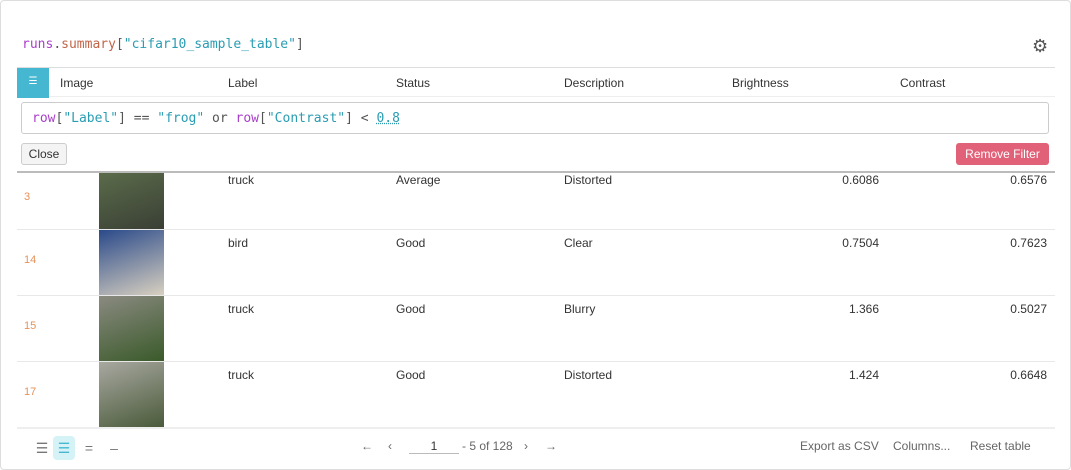 The height and width of the screenshot is (470, 1071). What do you see at coordinates (89, 448) in the screenshot?
I see `density-tall-icon: =` at bounding box center [89, 448].